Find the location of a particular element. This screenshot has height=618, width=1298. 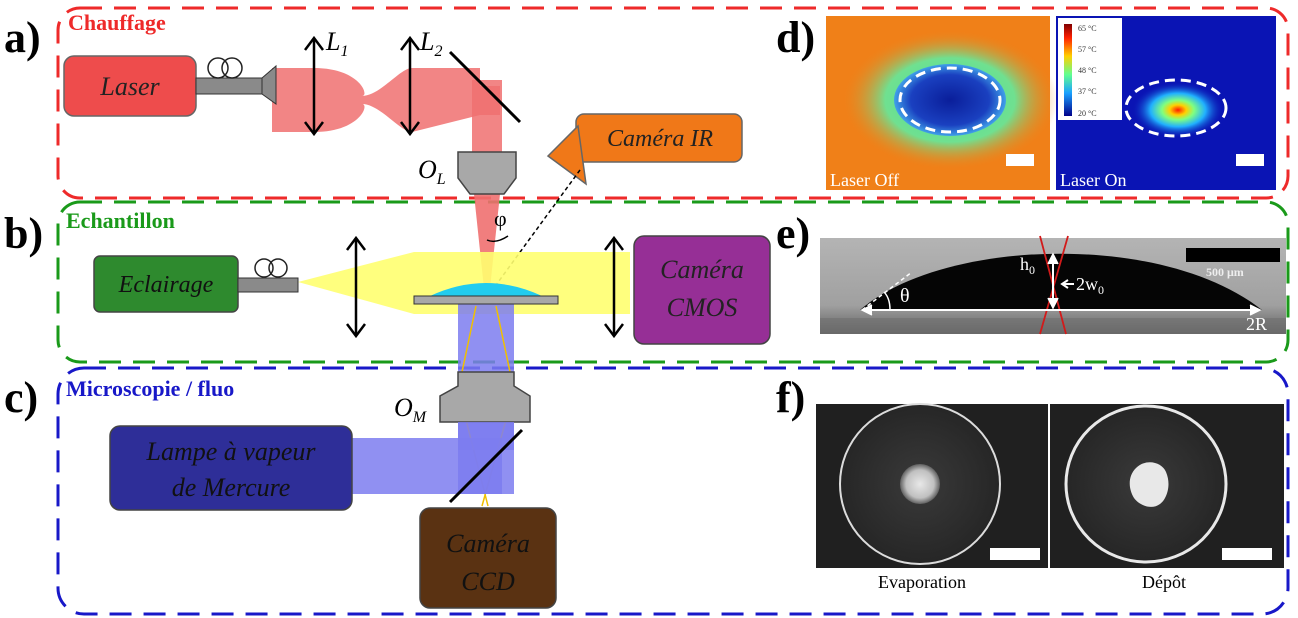

evaporation-caption: Evaporation is located at coordinates (922, 582).